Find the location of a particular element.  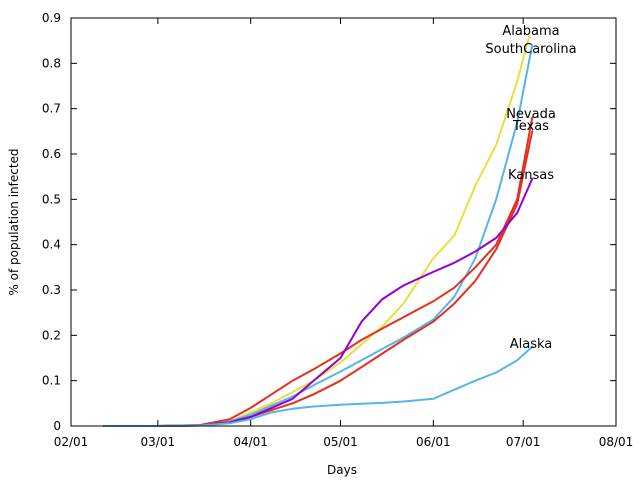

y-tick-label: 0.5 is located at coordinates (51, 199).